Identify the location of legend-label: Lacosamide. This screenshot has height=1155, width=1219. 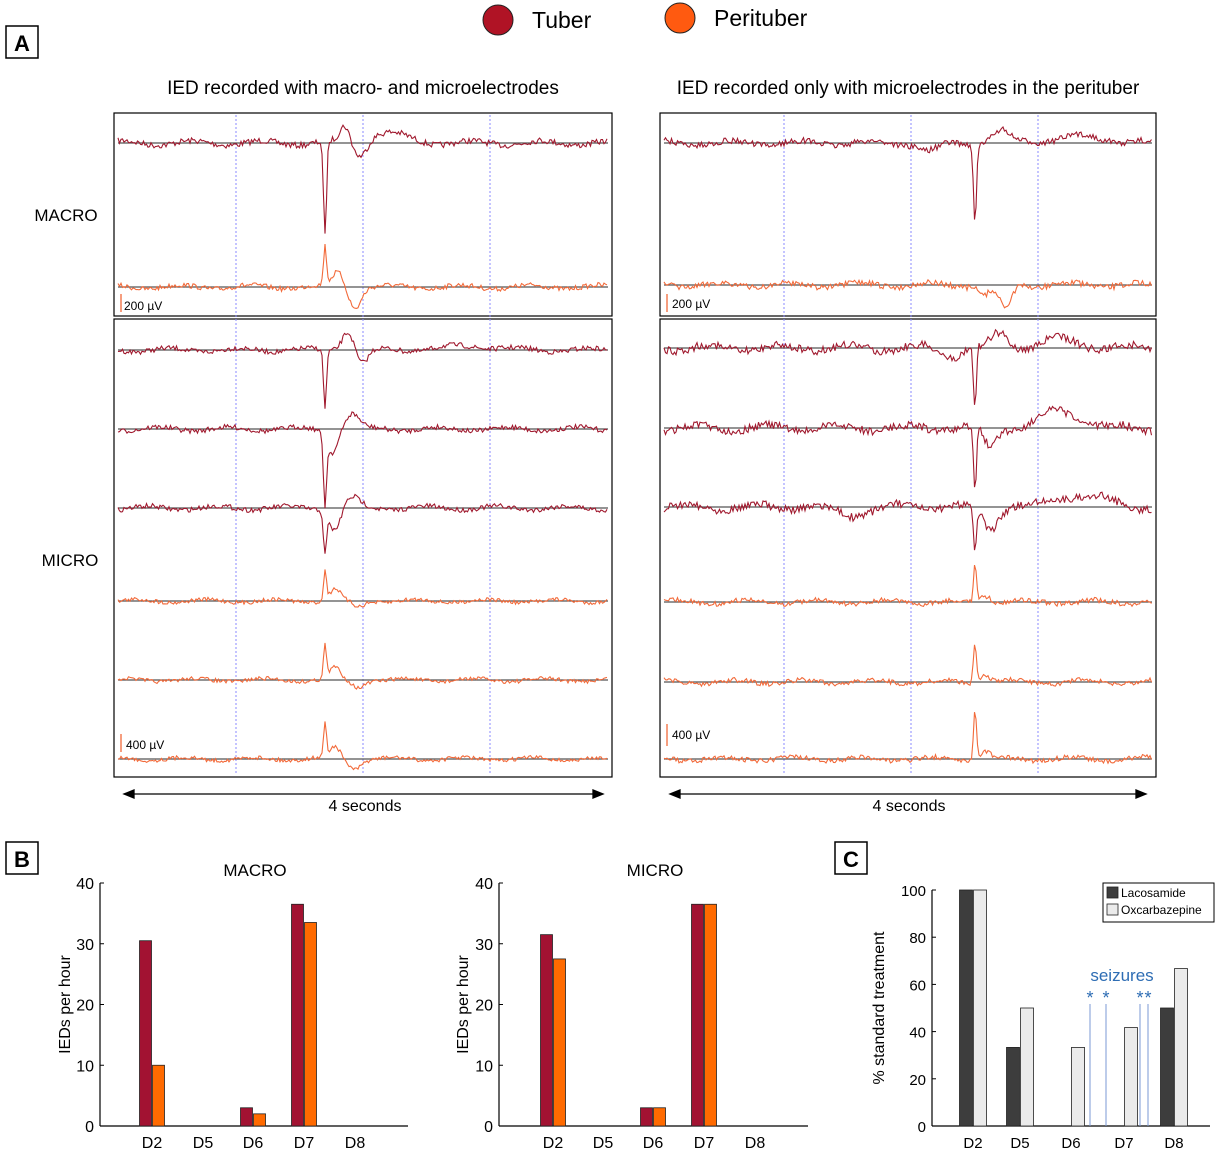
(1153, 893).